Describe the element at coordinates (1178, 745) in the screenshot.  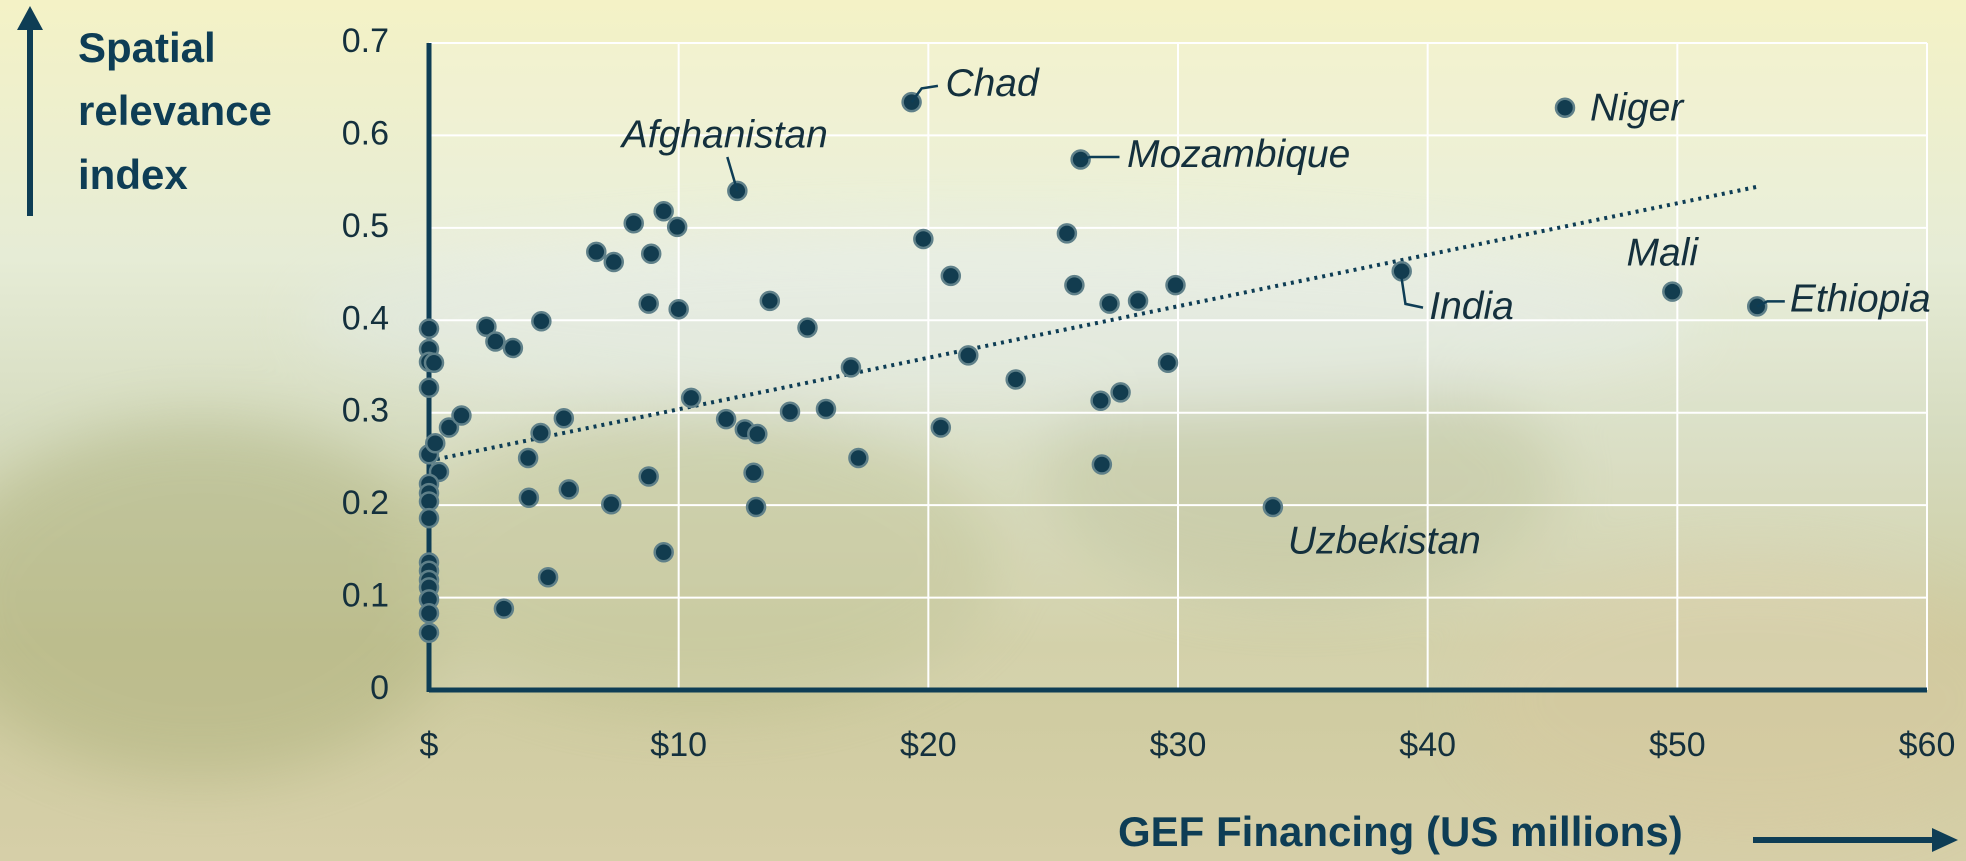
I see `x-tick-label: $30` at that location.